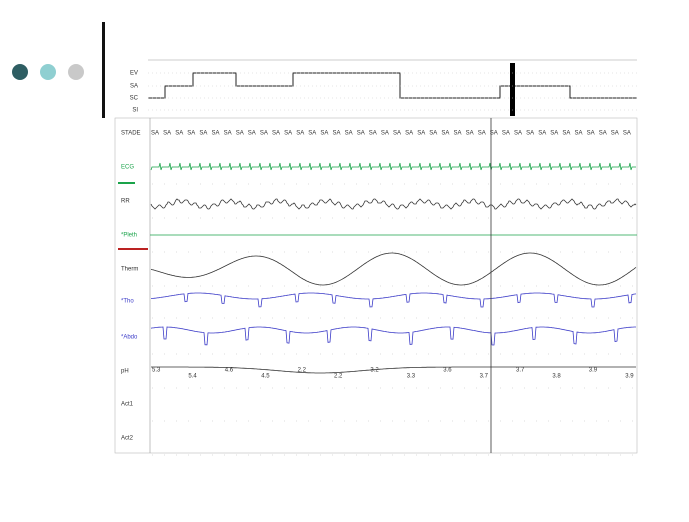  What do you see at coordinates (393, 370) in the screenshot?
I see `ph-wave` at bounding box center [393, 370].